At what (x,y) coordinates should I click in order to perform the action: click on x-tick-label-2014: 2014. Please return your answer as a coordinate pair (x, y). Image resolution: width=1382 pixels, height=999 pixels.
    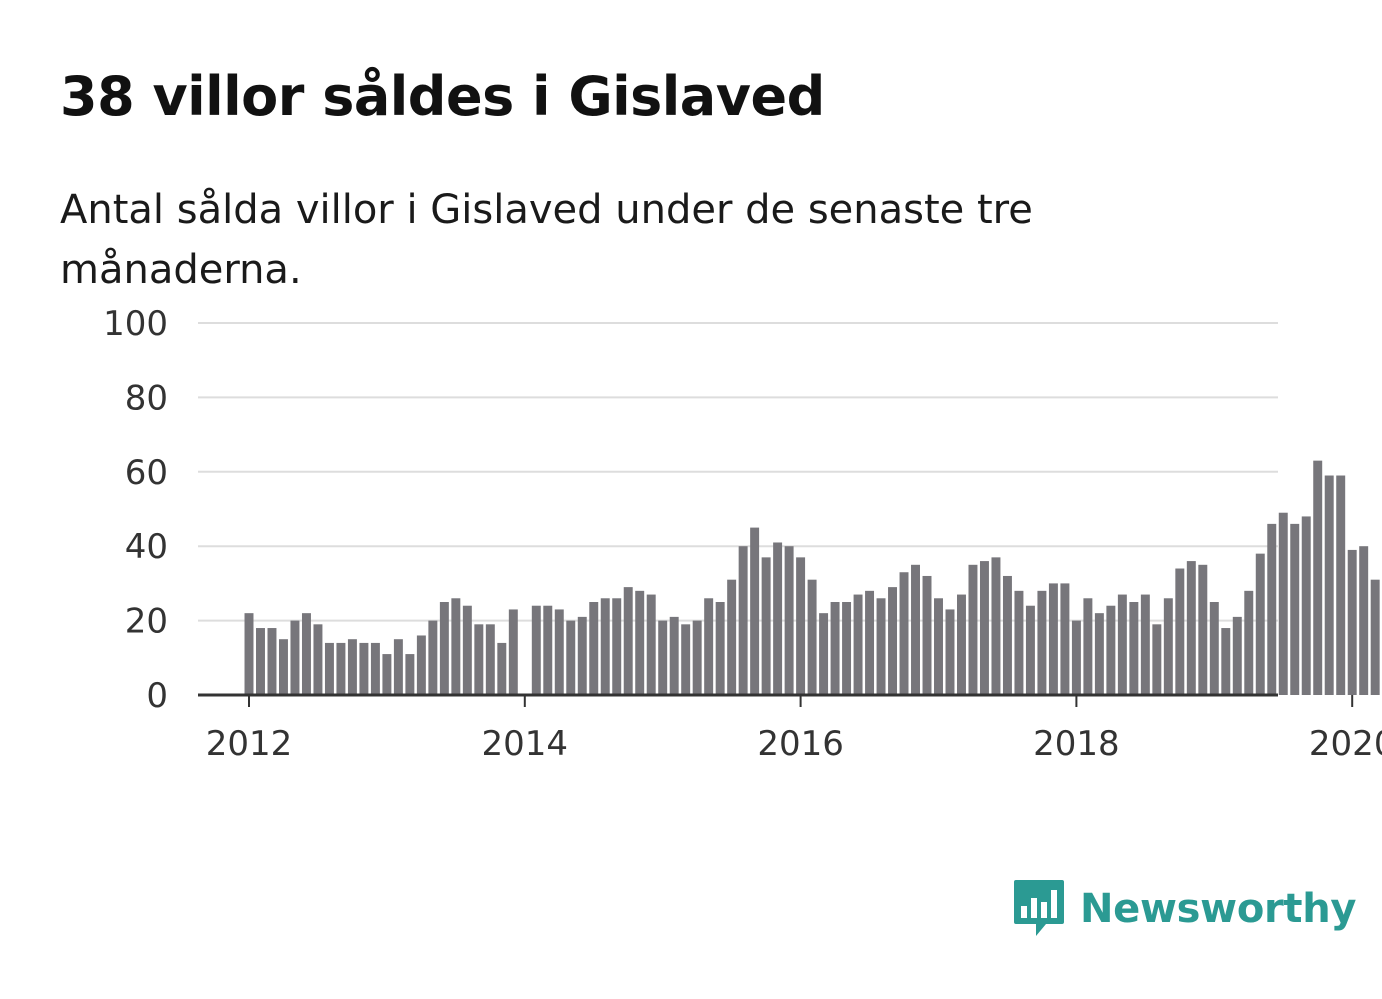
    Looking at the image, I should click on (525, 744).